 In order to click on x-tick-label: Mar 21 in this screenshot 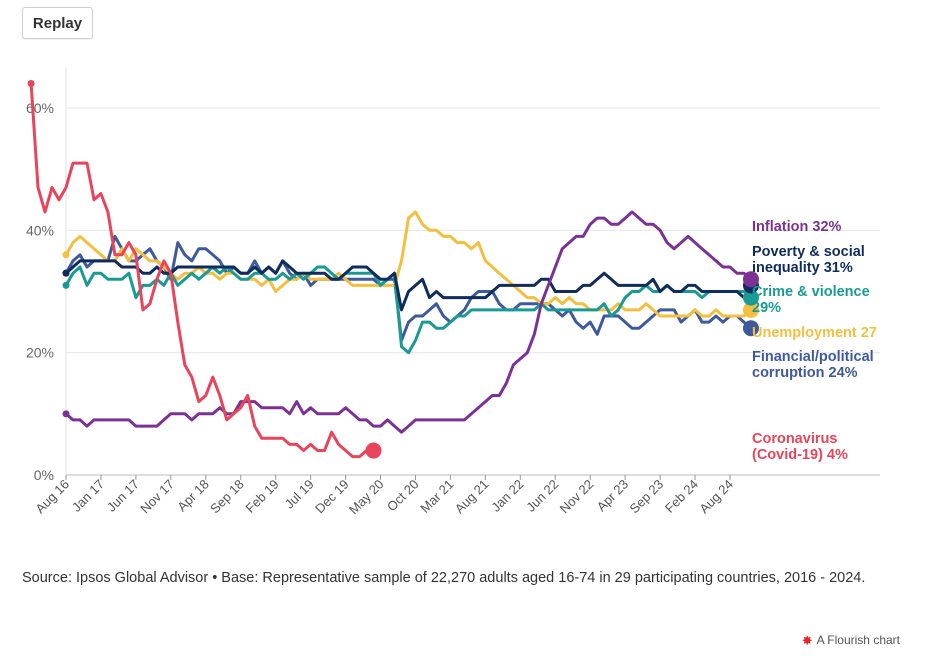, I will do `click(436, 496)`.